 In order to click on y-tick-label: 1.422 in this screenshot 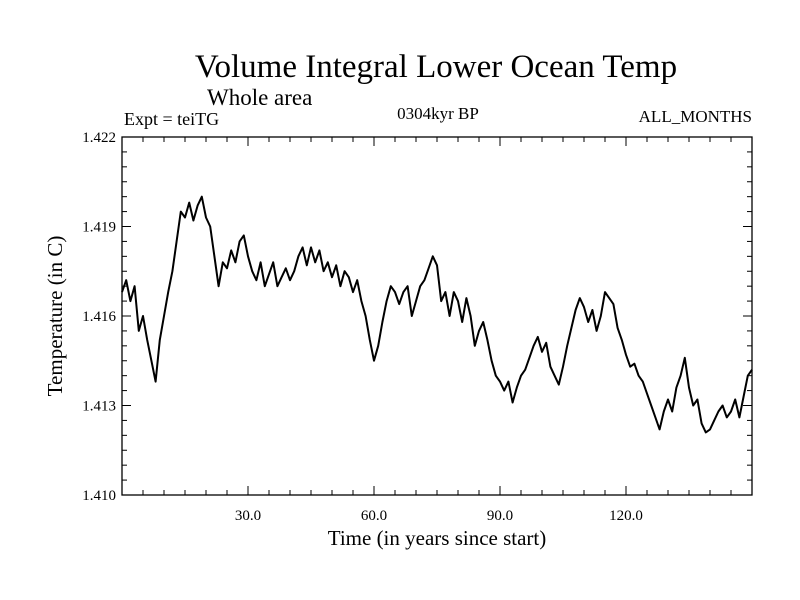, I will do `click(99, 138)`.